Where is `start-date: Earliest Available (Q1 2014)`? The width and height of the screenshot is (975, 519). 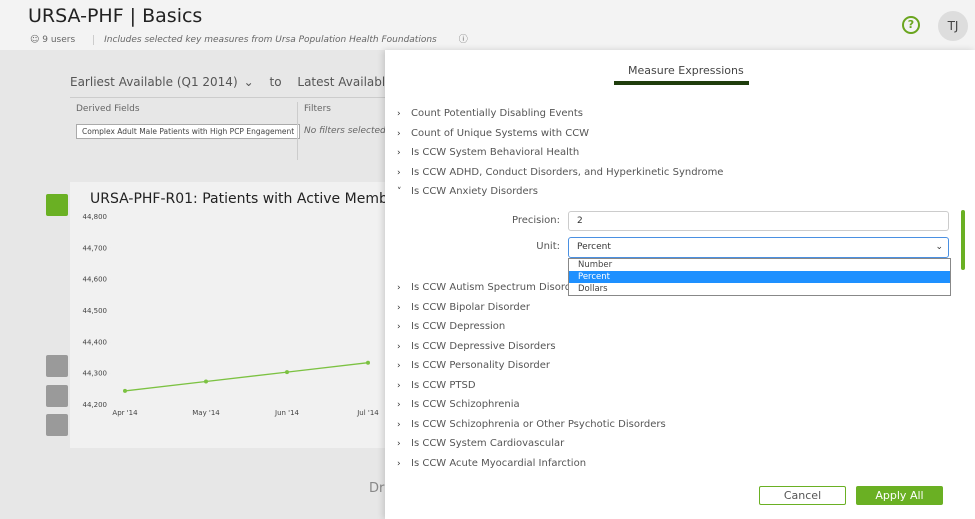
start-date: Earliest Available (Q1 2014) is located at coordinates (154, 82).